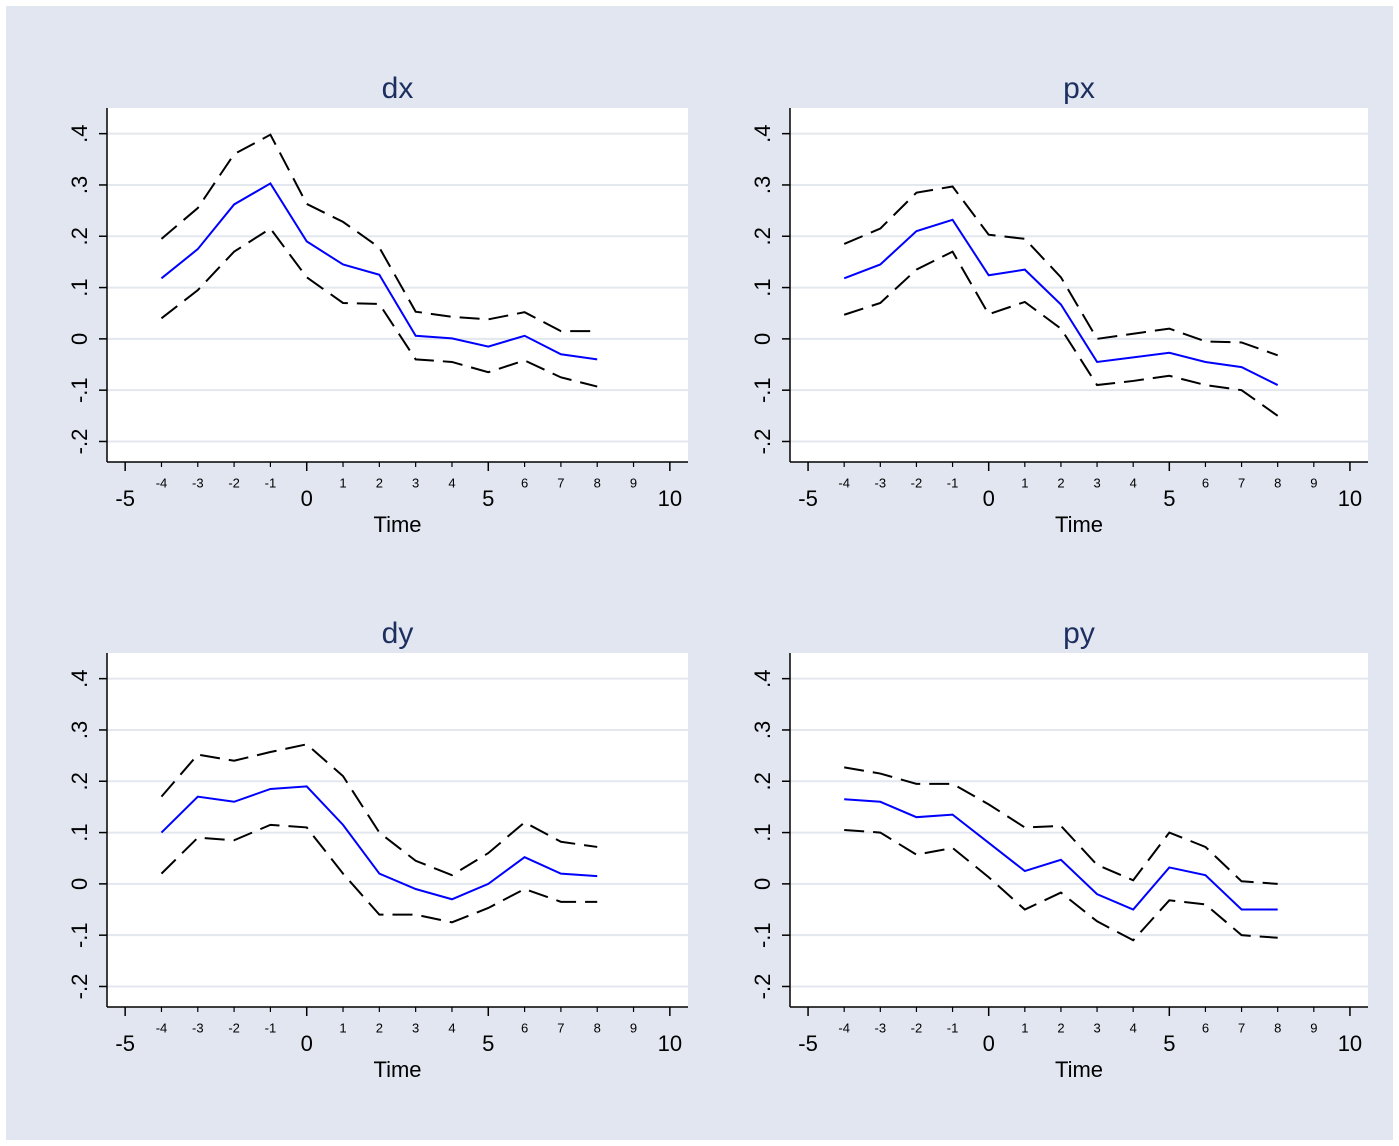 This screenshot has height=1146, width=1399. I want to click on panel-title: py, so click(1079, 633).